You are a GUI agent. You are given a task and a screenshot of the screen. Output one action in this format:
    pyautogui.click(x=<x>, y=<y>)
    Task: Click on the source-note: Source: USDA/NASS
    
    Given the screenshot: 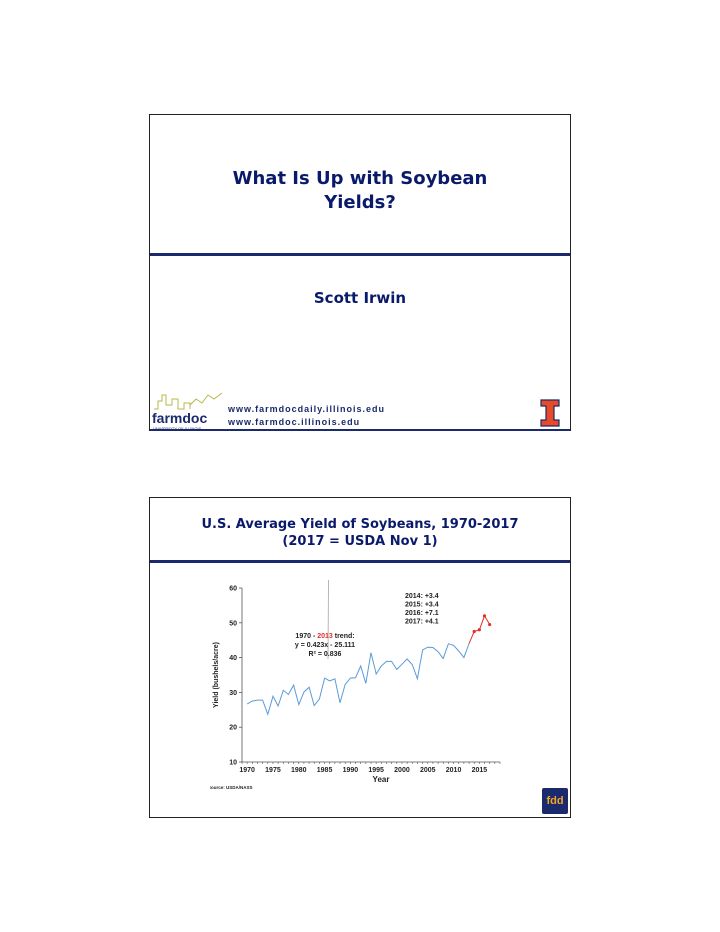 What is the action you would take?
    pyautogui.click(x=231, y=787)
    